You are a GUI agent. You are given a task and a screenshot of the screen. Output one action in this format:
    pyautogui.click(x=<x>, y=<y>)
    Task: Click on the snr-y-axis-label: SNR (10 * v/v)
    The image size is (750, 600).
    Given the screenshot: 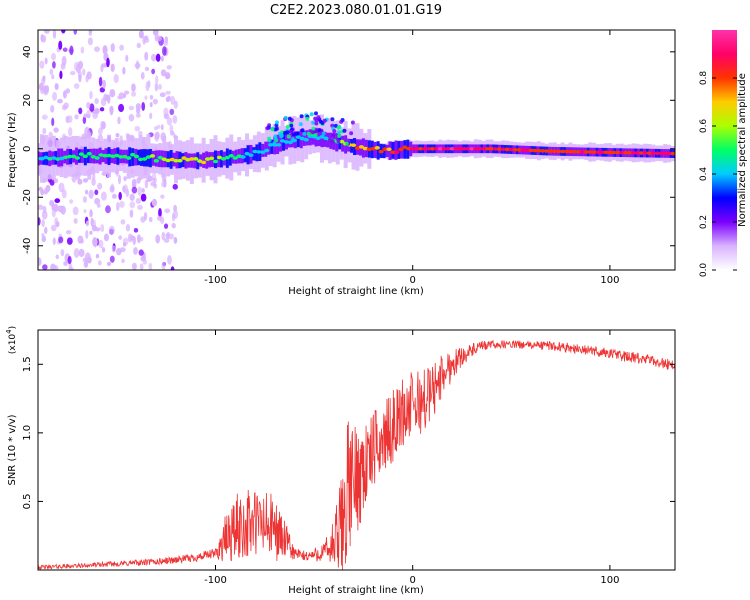 What is the action you would take?
    pyautogui.click(x=12, y=449)
    